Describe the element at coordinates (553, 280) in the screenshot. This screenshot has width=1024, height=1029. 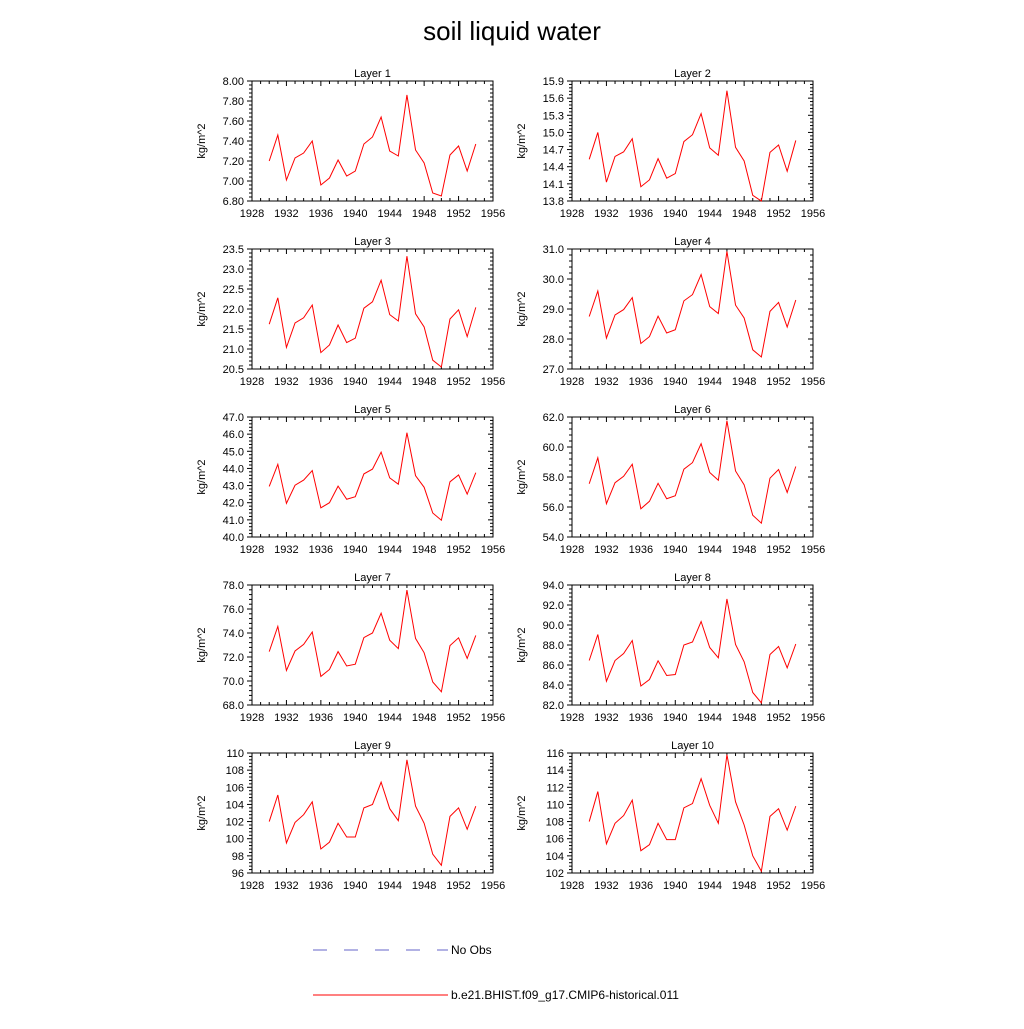
I see `y-tick-label: 30.0` at that location.